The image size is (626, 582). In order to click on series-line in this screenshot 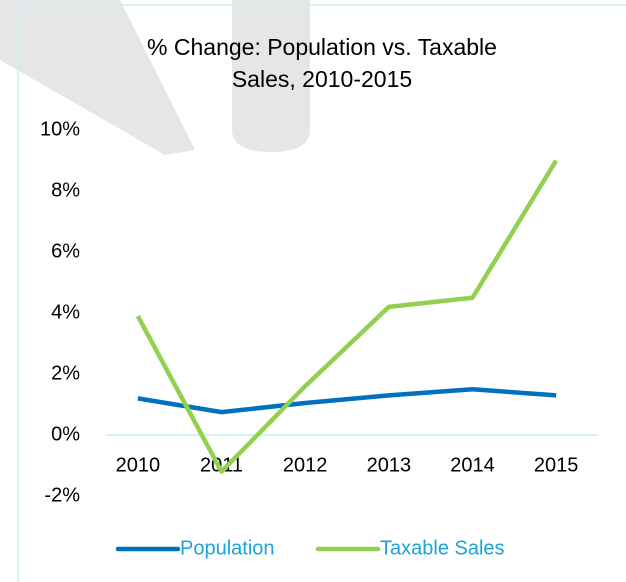, I will do `click(347, 401)`.